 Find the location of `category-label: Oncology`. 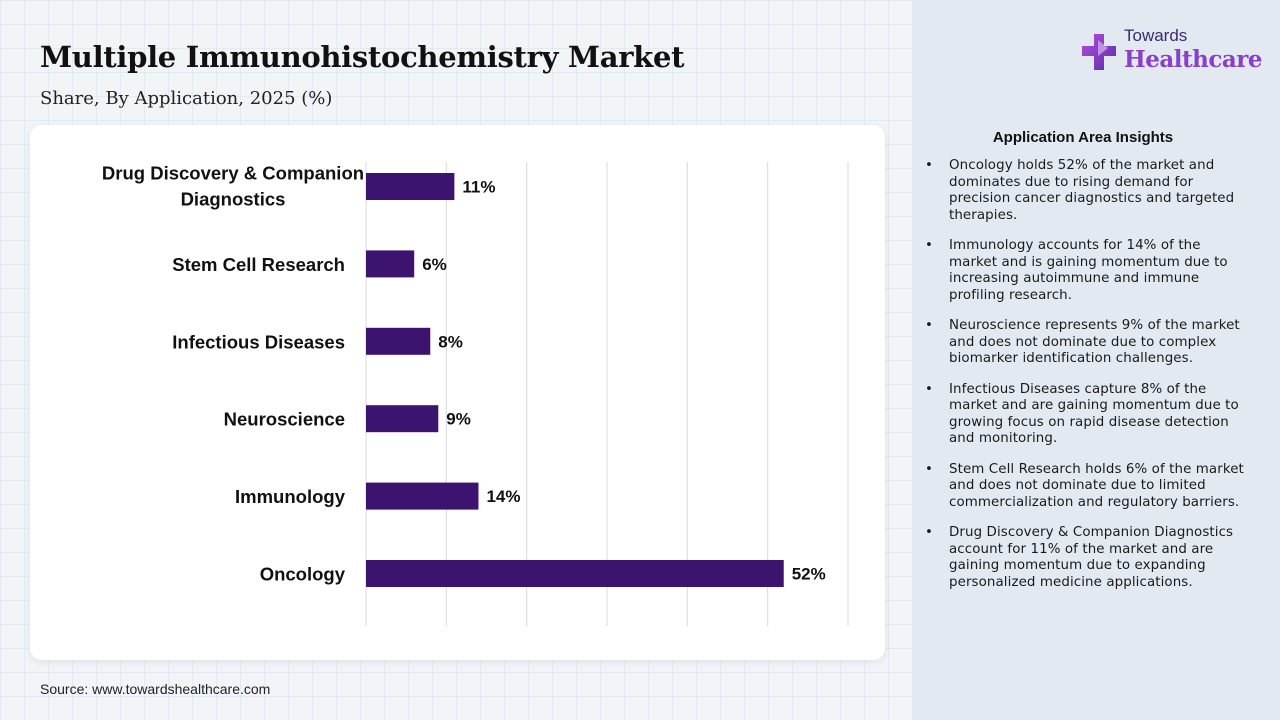

category-label: Oncology is located at coordinates (303, 574).